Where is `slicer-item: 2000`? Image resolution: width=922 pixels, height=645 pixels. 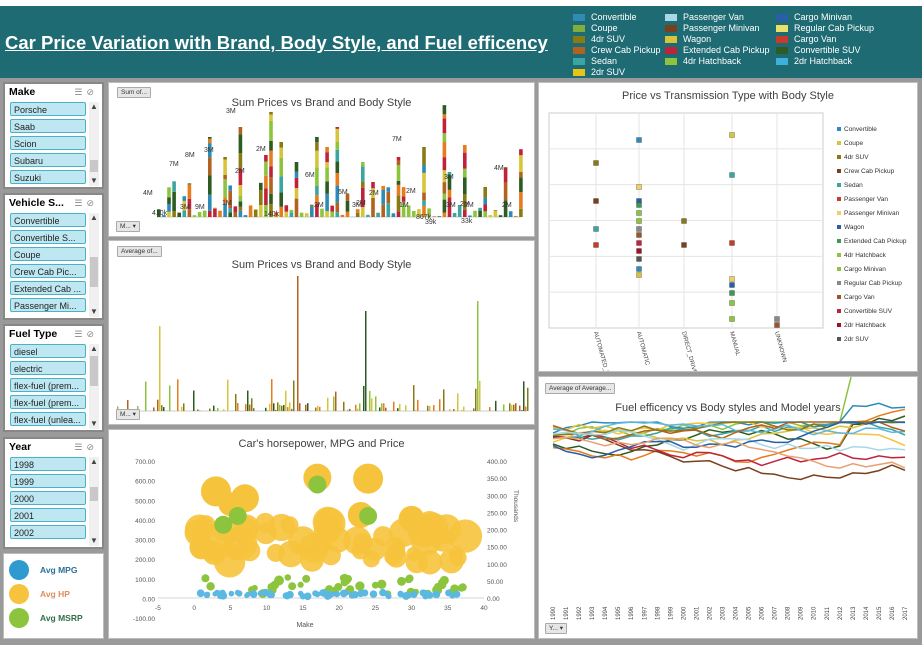 slicer-item: 2000 is located at coordinates (48, 498).